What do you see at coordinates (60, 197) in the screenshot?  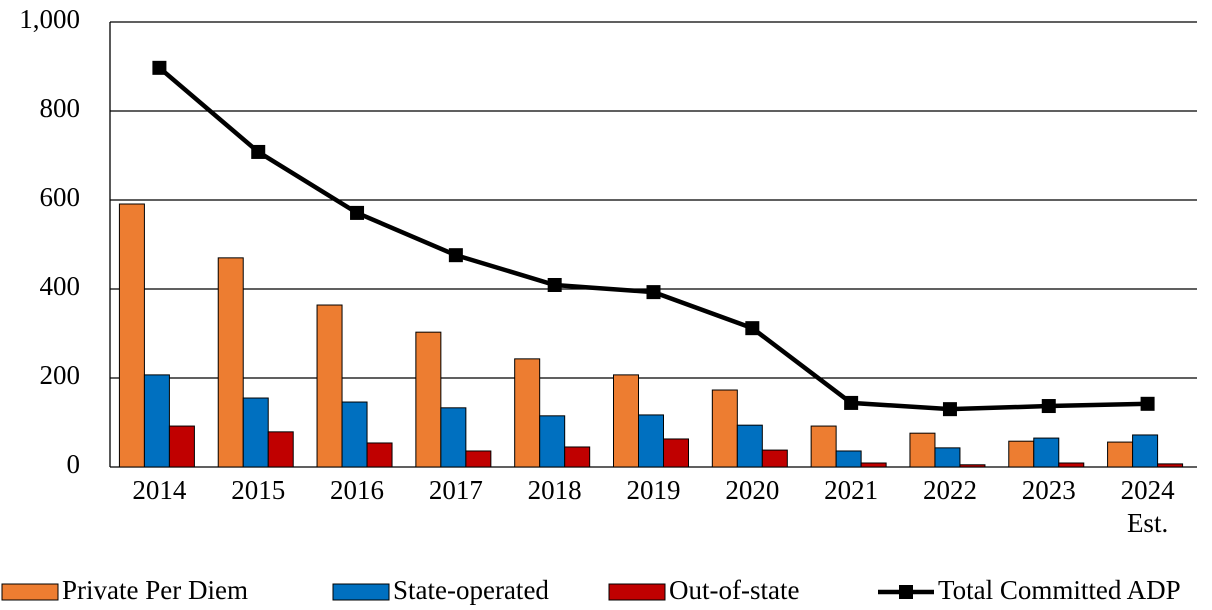 I see `y-tick-label: 600` at bounding box center [60, 197].